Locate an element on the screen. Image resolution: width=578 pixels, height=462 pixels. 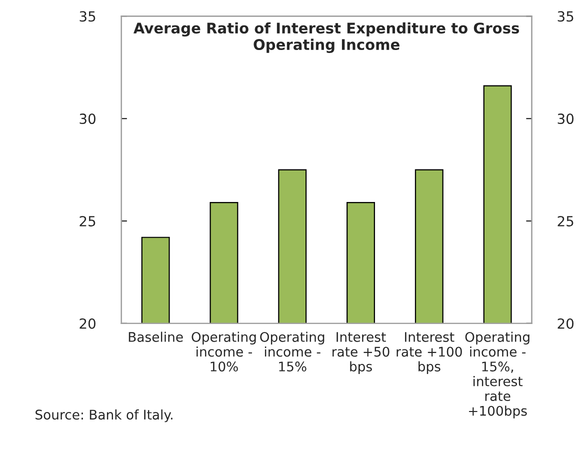
y2-tick-label: 20 is located at coordinates (566, 323).